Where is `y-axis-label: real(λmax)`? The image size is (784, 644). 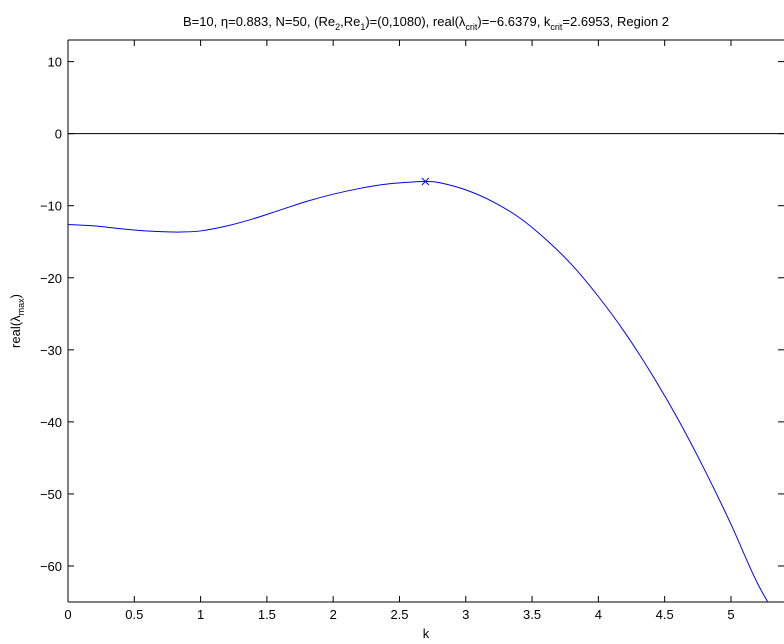 y-axis-label: real(λmax) is located at coordinates (17, 321).